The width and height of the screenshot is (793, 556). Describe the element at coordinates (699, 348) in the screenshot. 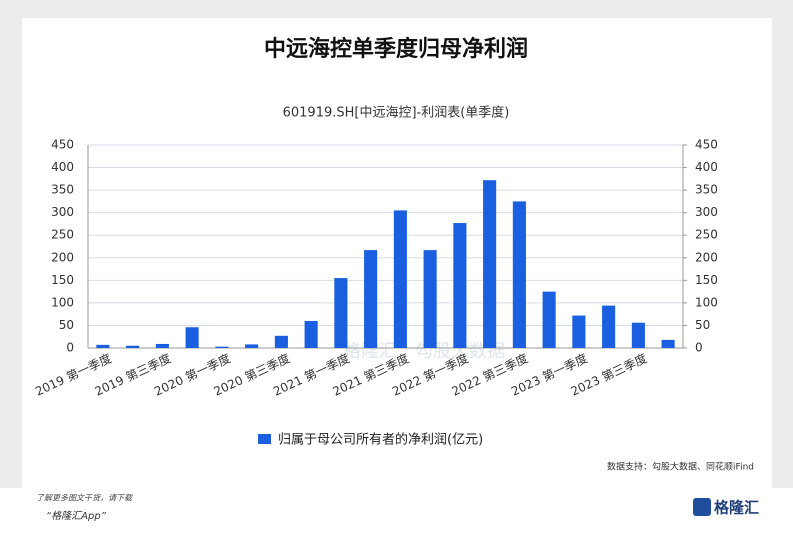

I see `y2-tick-label: 0` at that location.